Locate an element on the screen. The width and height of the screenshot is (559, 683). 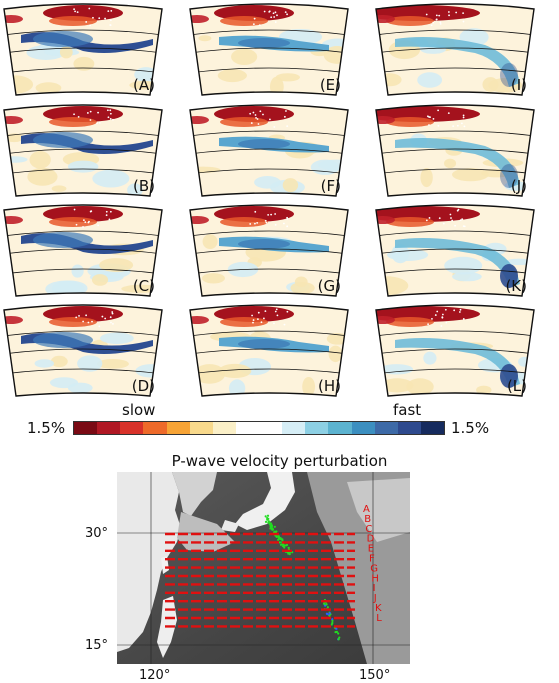
profile-letter: B is located at coordinates (367, 519).